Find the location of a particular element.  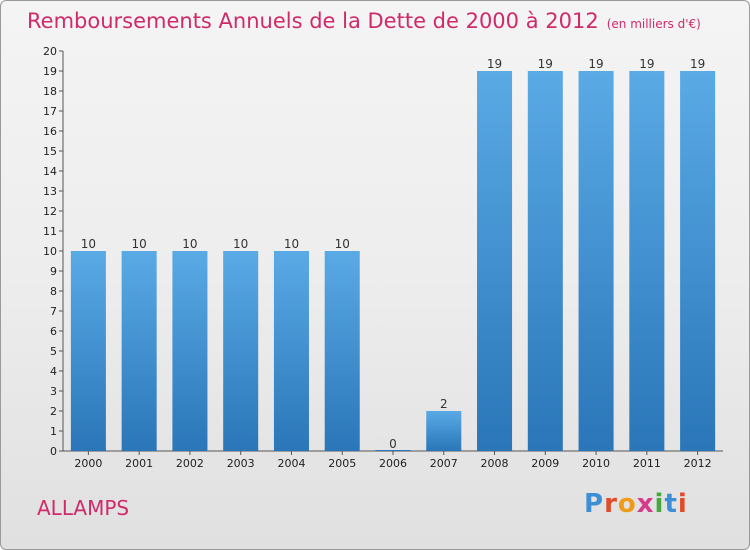

bar-2011 is located at coordinates (647, 261).